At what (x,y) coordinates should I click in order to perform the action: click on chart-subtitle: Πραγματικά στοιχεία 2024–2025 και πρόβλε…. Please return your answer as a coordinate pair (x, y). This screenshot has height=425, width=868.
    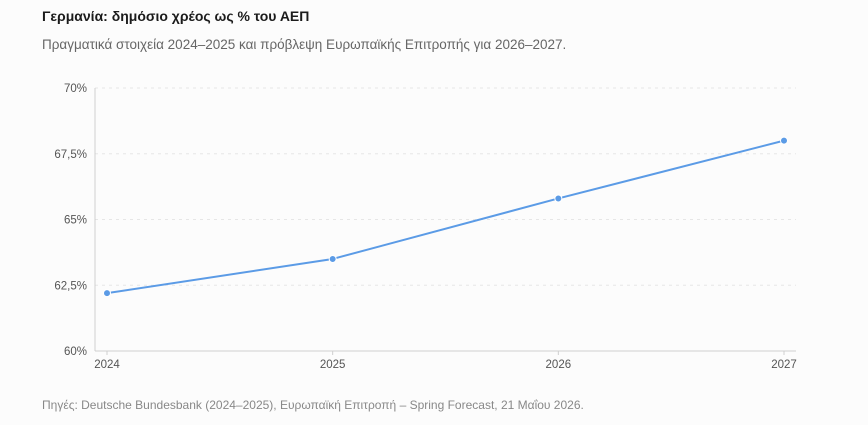
    Looking at the image, I should click on (304, 44).